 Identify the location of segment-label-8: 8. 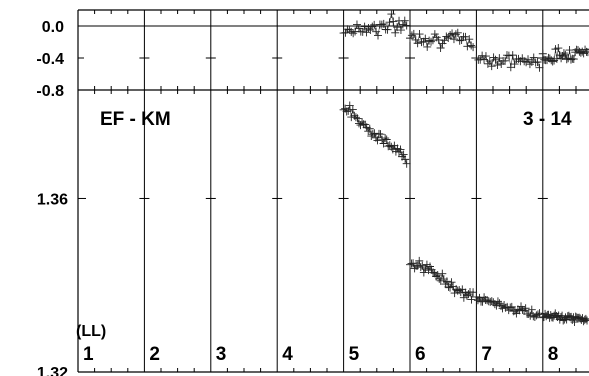
(553, 354).